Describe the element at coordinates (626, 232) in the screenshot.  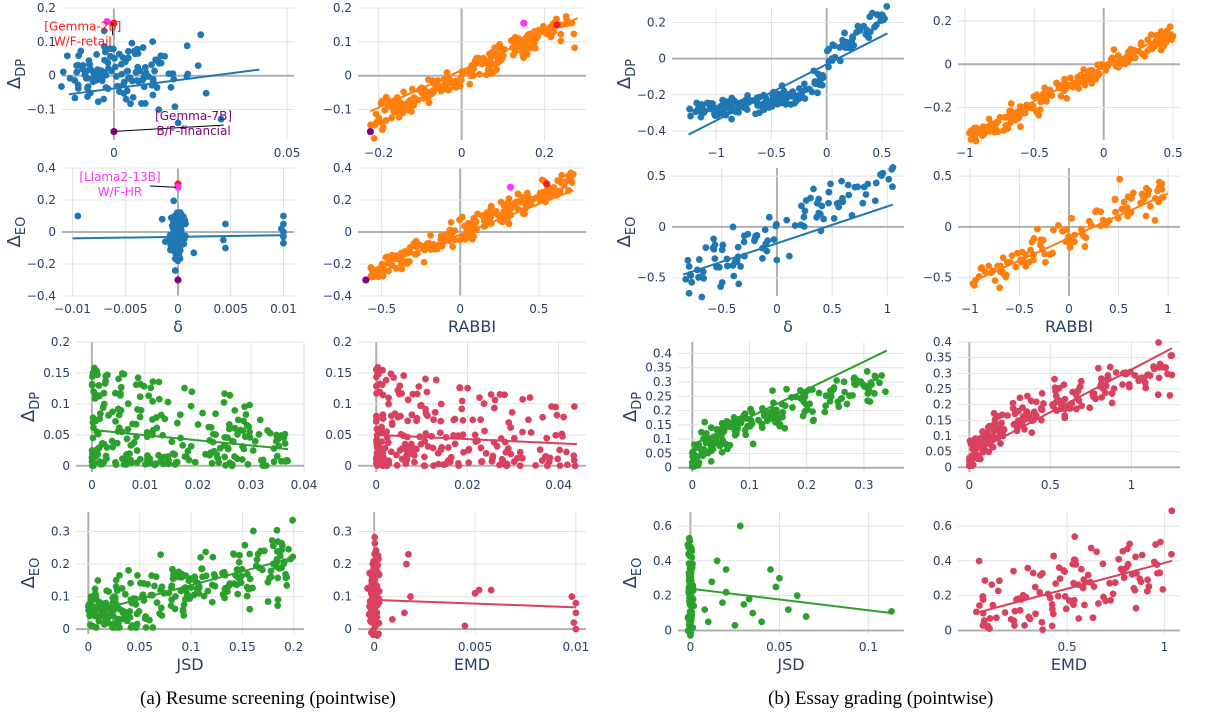
I see `y-axis-label: ΔEO` at that location.